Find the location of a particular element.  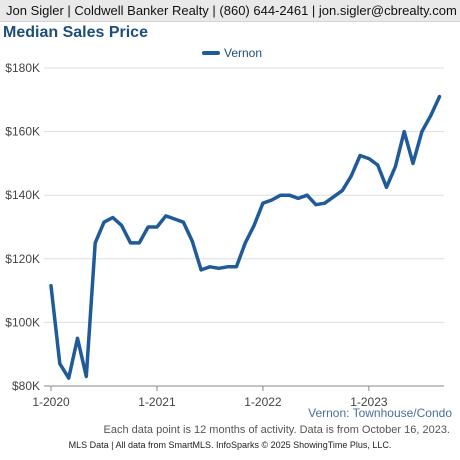

x-tick-label: 1-2020 is located at coordinates (51, 402).